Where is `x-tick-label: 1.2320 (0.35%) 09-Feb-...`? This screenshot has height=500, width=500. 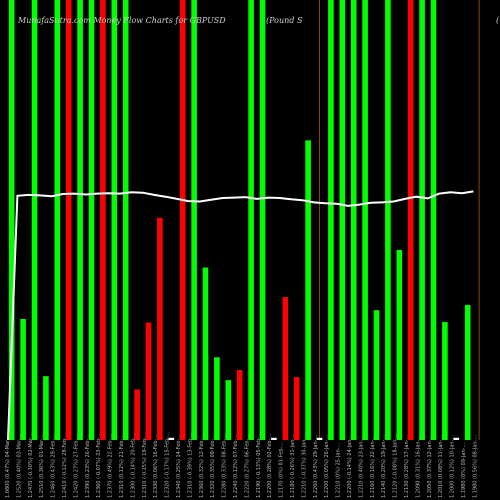
x-tick-label: 1.2320 (0.35%) 09-Feb-... is located at coordinates (213, 466).